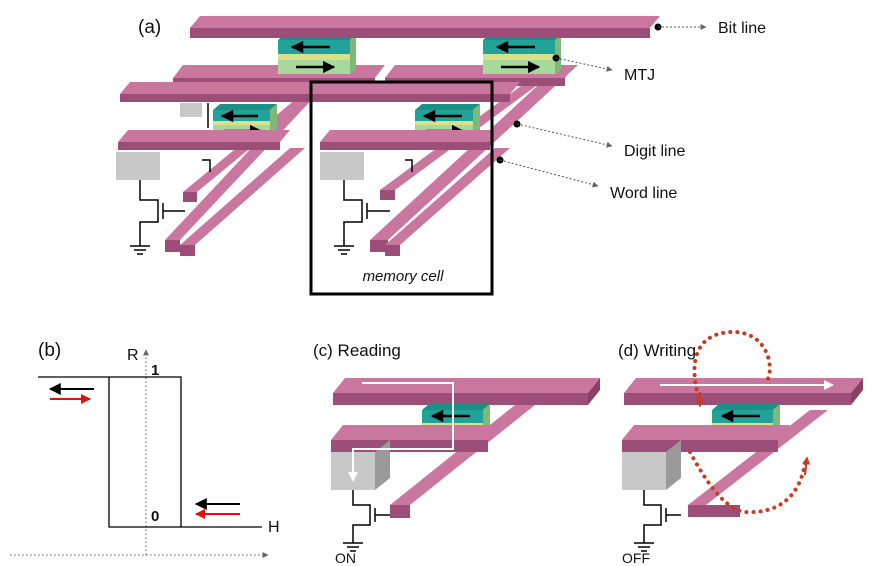 The height and width of the screenshot is (566, 877). I want to click on d-digit-line, so click(758, 457).